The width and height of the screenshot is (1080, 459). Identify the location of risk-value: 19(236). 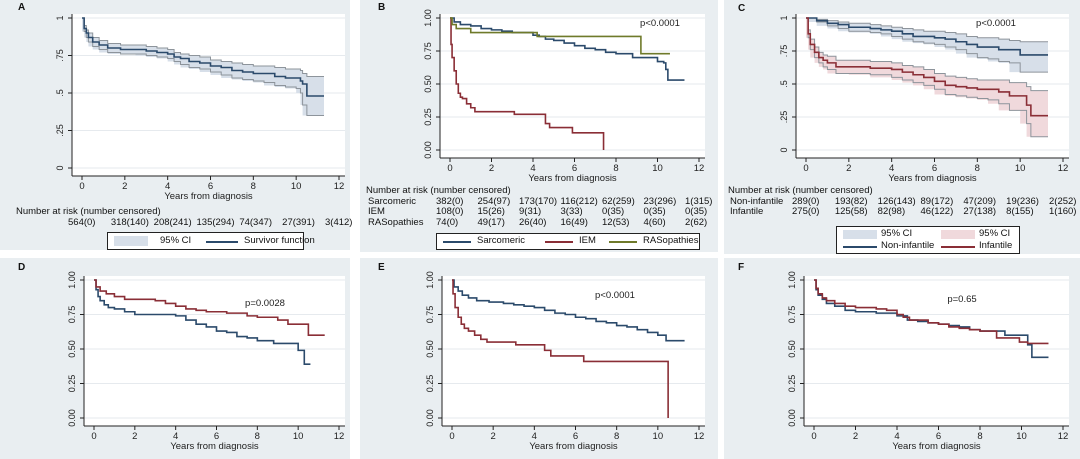
(1022, 201).